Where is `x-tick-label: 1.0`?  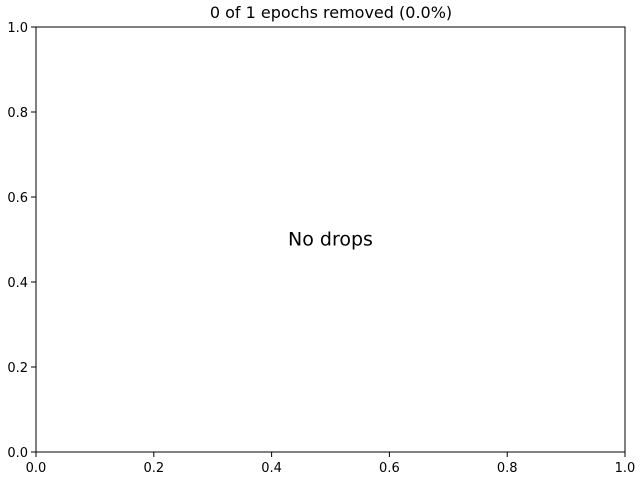 x-tick-label: 1.0 is located at coordinates (625, 468).